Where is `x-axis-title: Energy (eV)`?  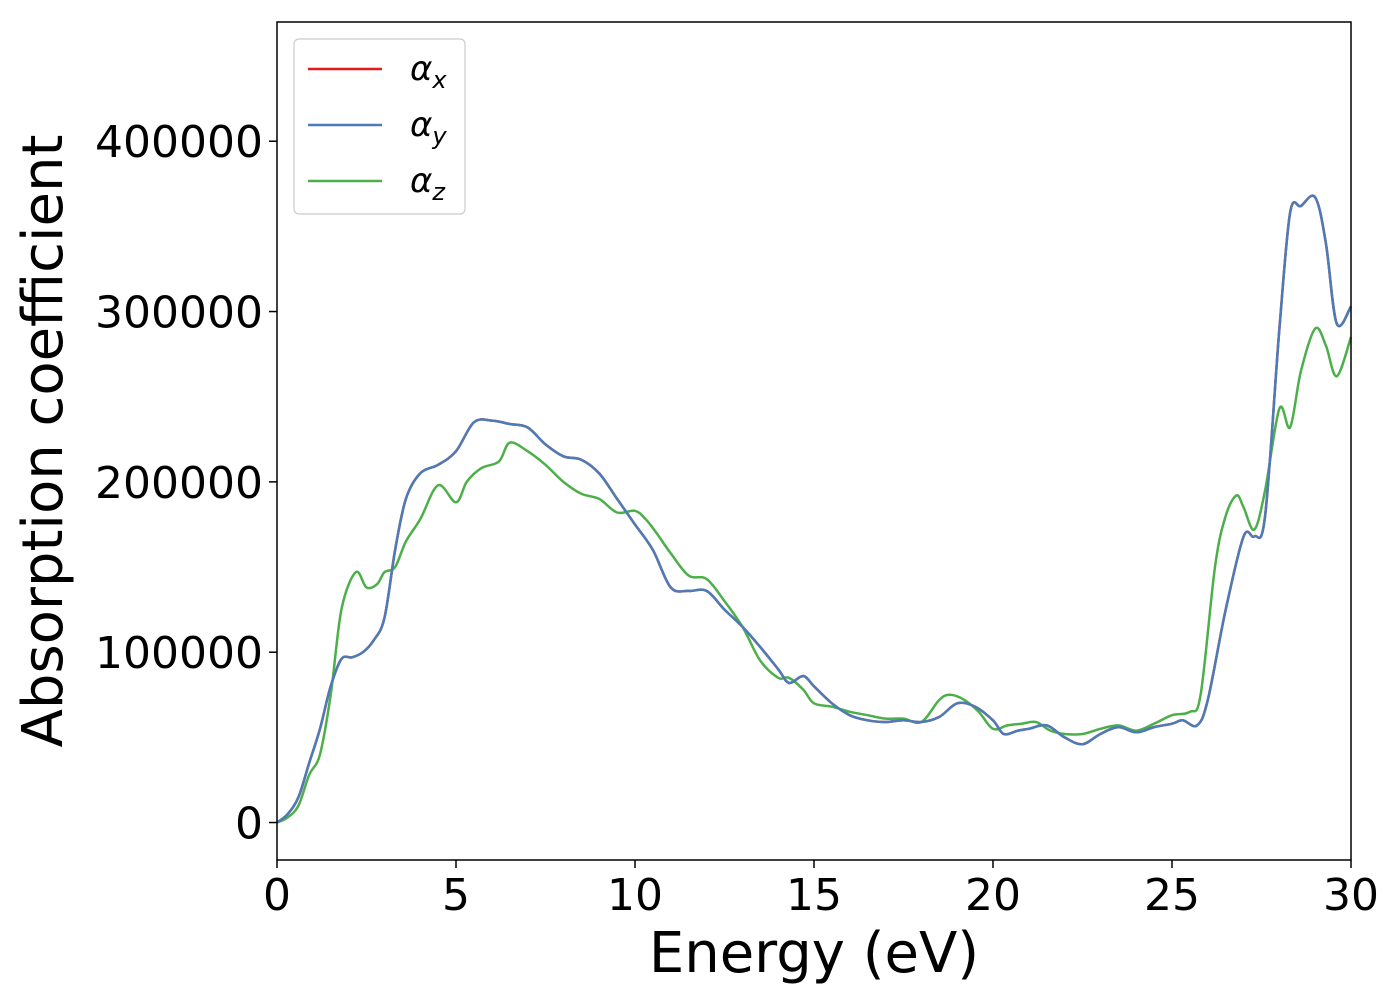
x-axis-title: Energy (eV) is located at coordinates (814, 953).